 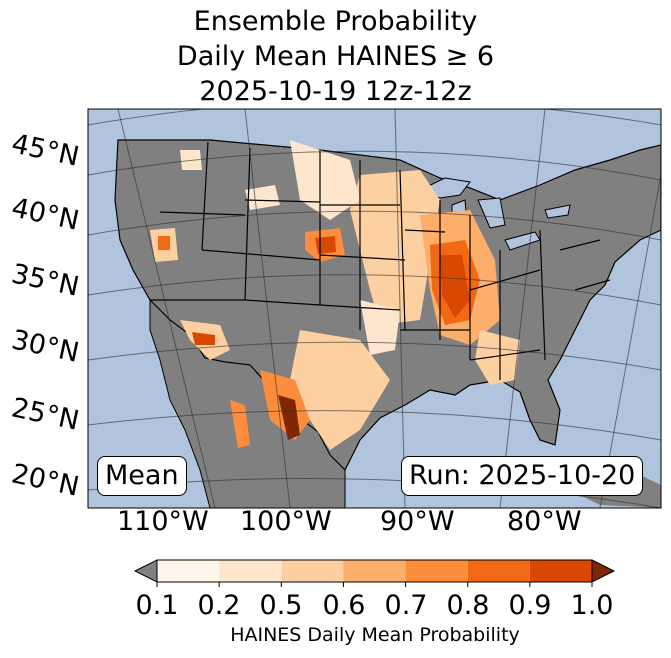 I want to click on colorbar-frame, so click(x=374, y=571).